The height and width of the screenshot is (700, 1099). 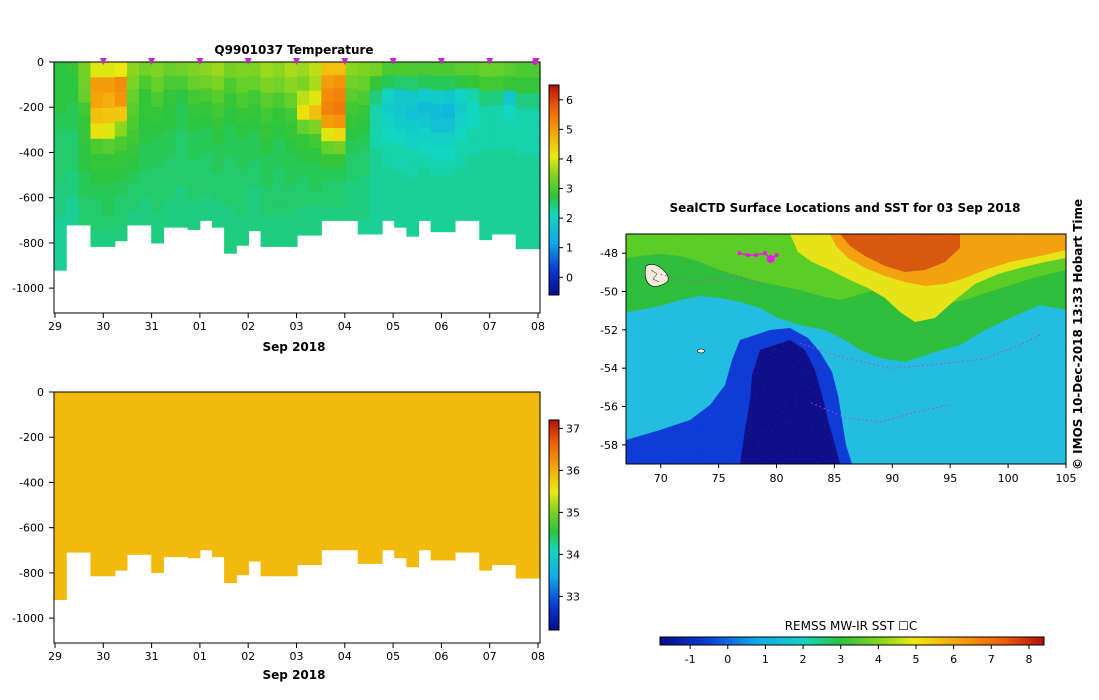 What do you see at coordinates (573, 554) in the screenshot?
I see `colorbar-tick-label: 34` at bounding box center [573, 554].